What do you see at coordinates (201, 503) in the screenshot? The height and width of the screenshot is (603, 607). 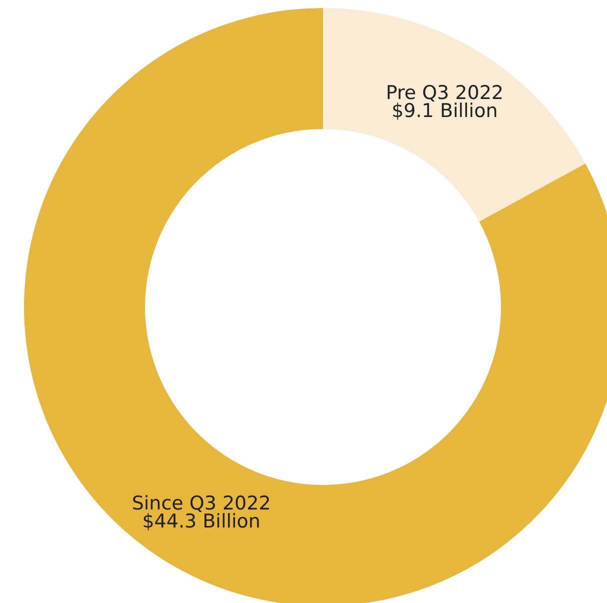 I see `slice-label: Since Q3 2022` at bounding box center [201, 503].